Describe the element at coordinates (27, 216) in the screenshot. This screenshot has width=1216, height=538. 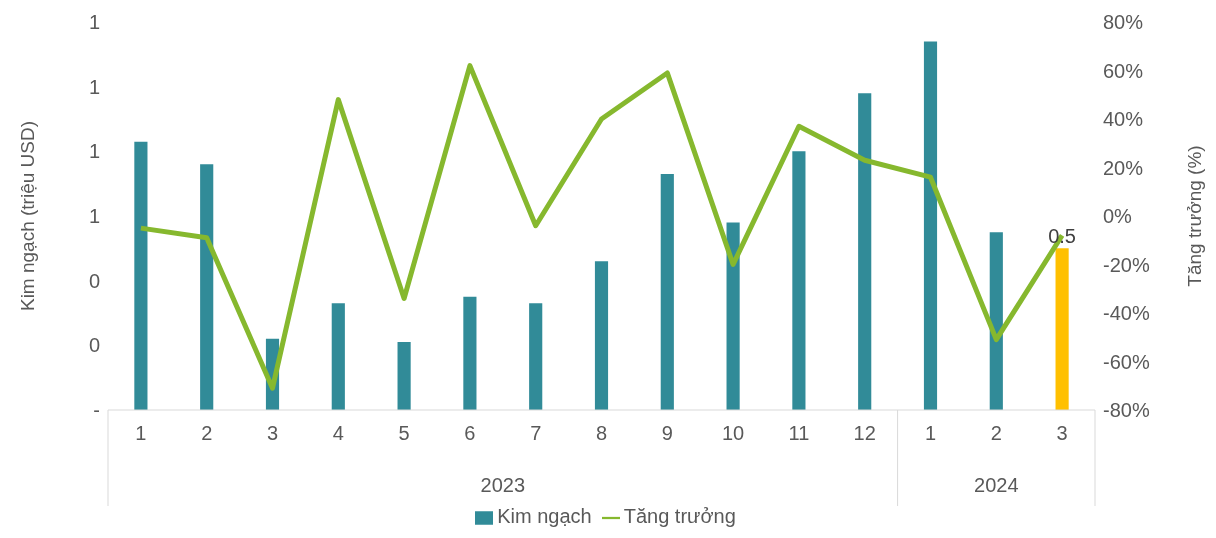
I see `y-axis-title: Kim ngạch (triệu USD)` at that location.